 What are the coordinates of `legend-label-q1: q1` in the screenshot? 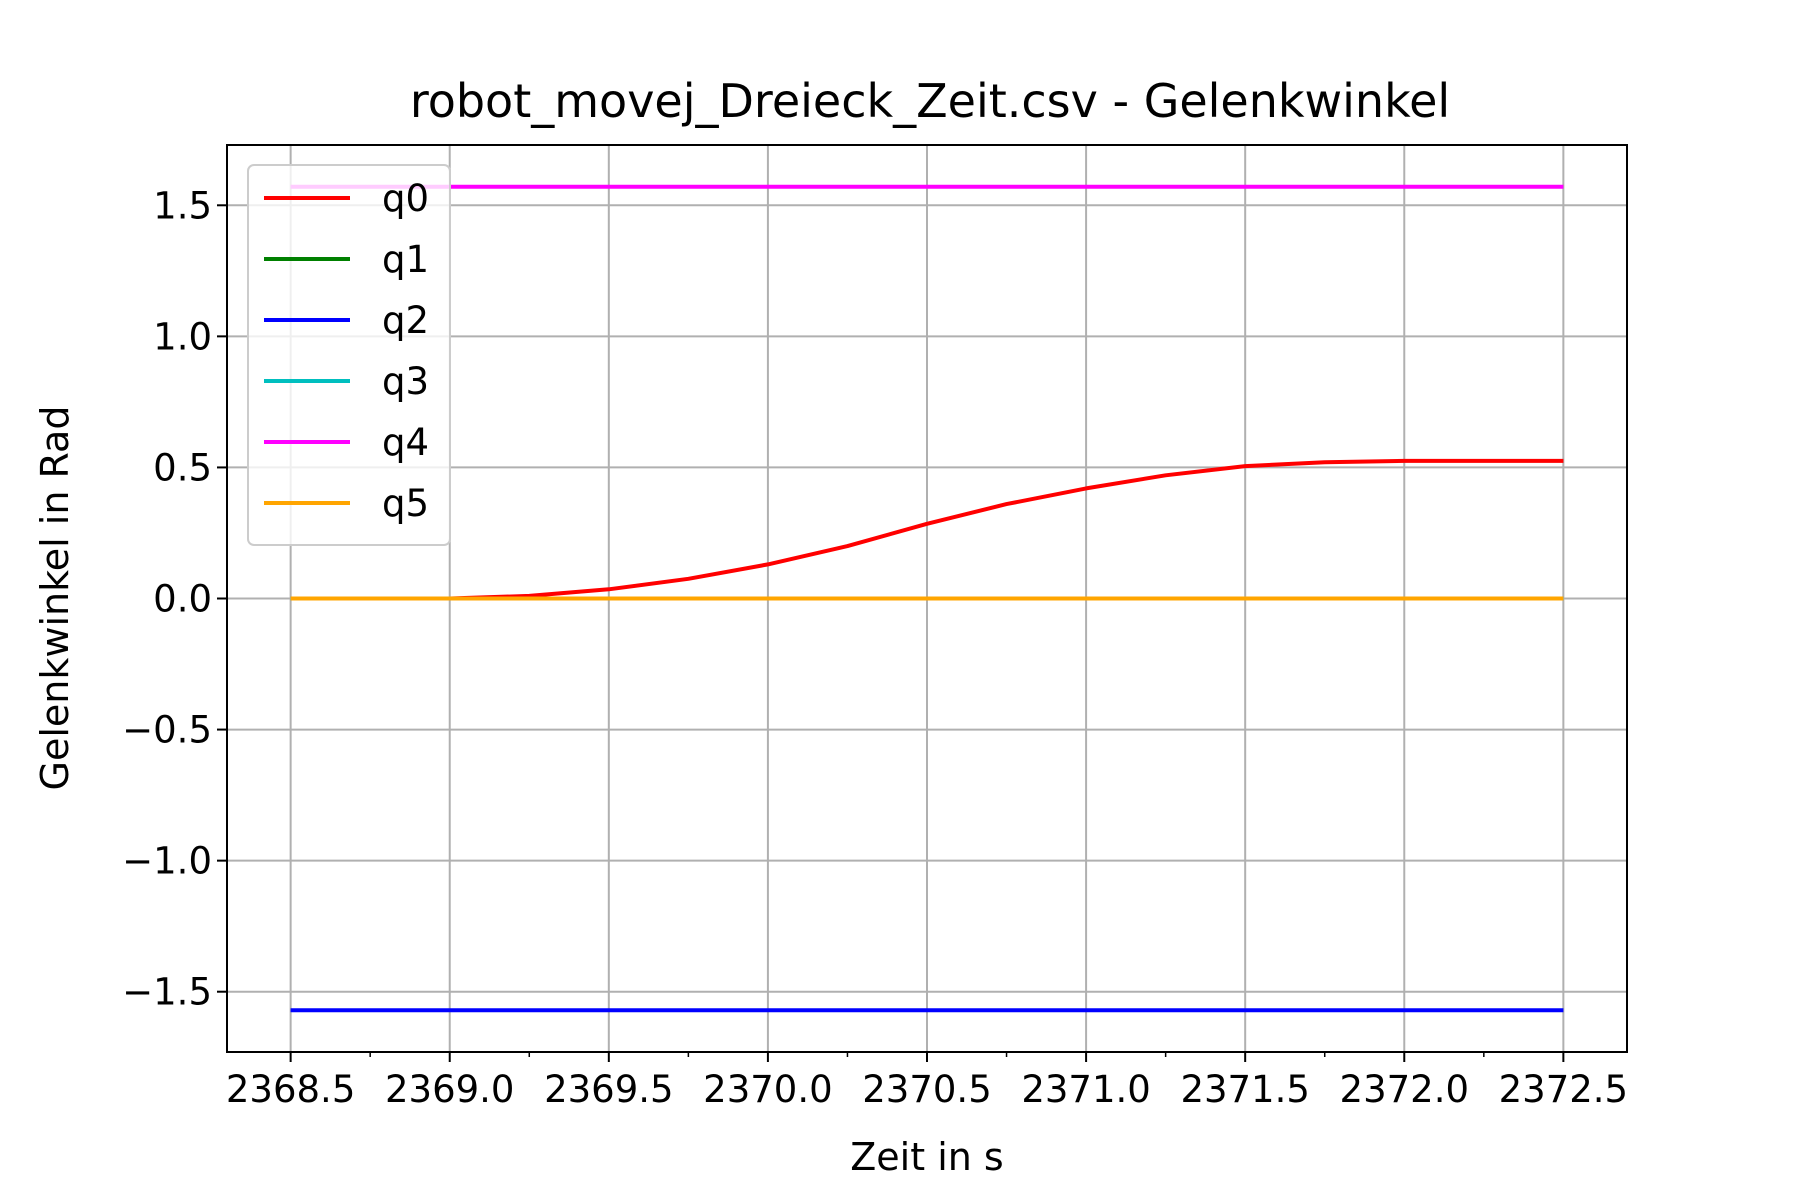 It's located at (405, 259).